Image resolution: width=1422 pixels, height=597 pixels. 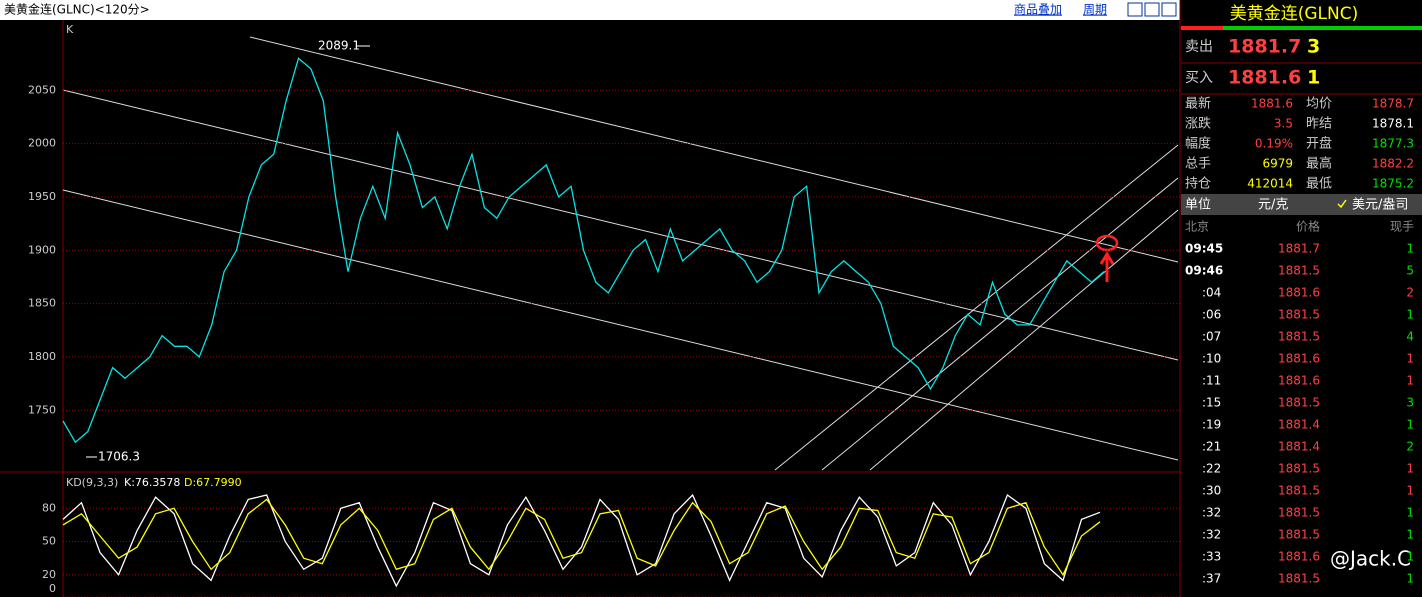 I want to click on window-title: 美黄金连(GLNC)<120分>, so click(x=77, y=9).